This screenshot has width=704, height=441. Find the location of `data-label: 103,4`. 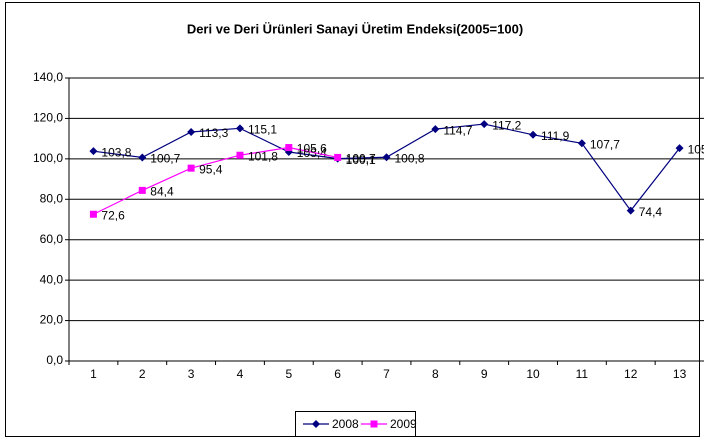

data-label: 103,4 is located at coordinates (312, 153).